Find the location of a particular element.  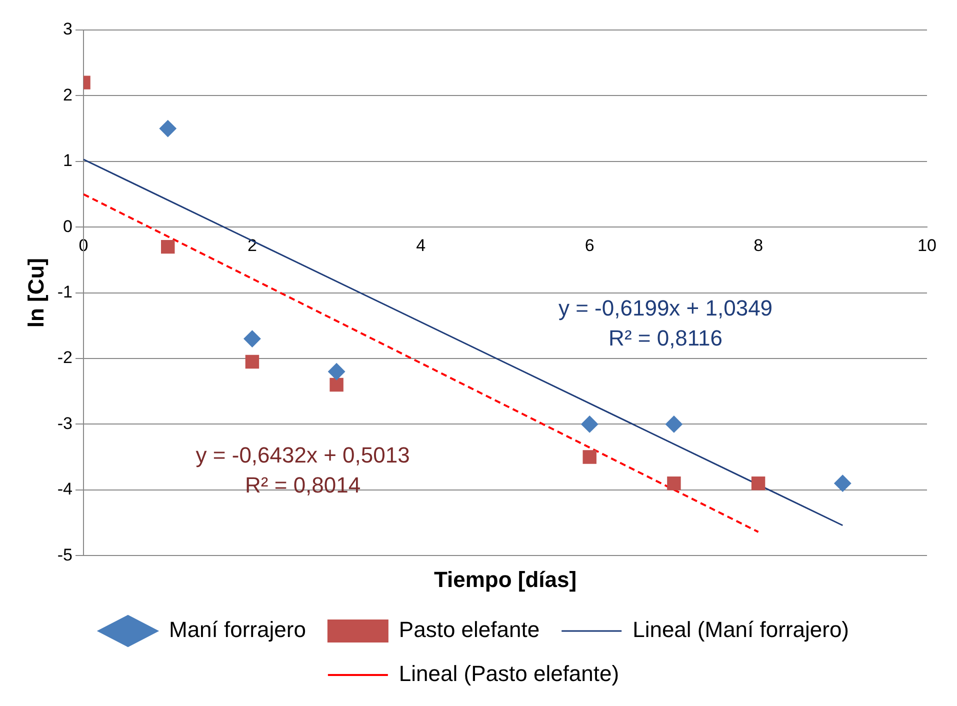

x-axis-title: Tiempo [días] is located at coordinates (505, 579).